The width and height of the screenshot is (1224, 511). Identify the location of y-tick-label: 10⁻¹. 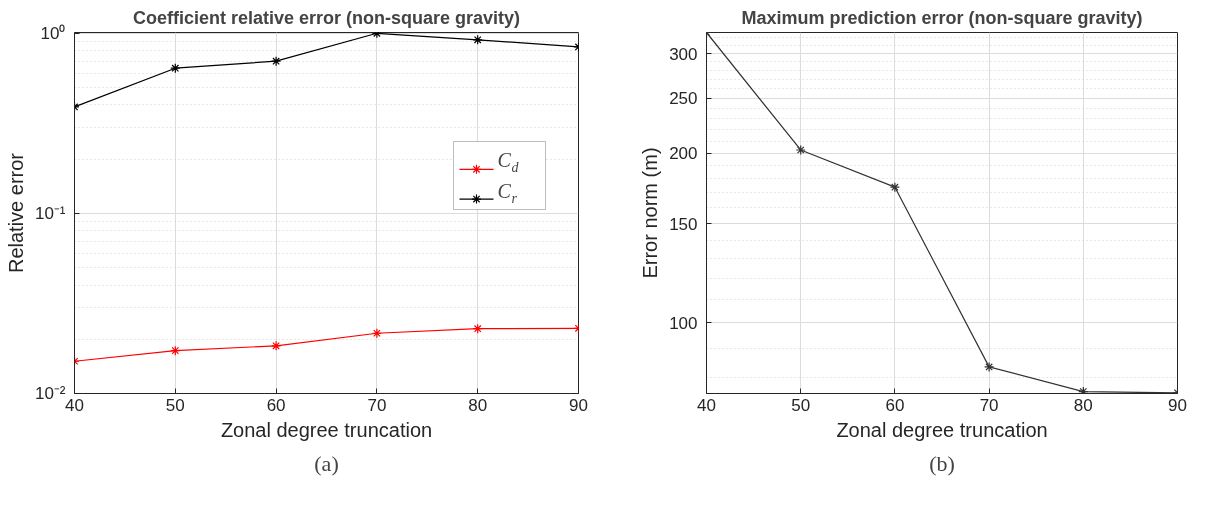
(50, 213).